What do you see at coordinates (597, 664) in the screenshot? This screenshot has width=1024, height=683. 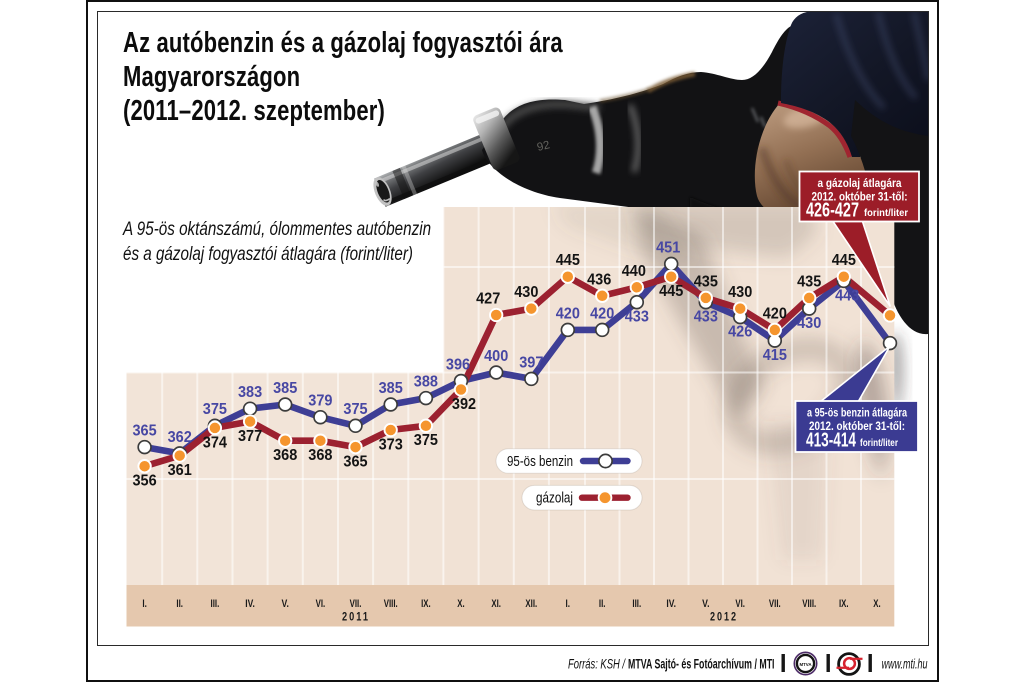 I see `svg-text: Forrás: KSH /` at bounding box center [597, 664].